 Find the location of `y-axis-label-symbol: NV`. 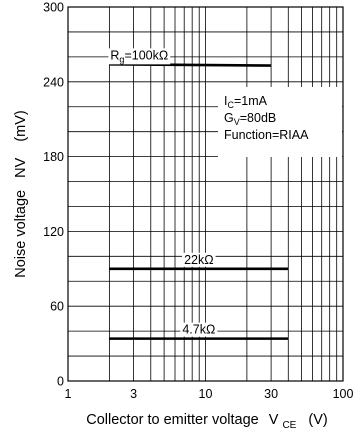

y-axis-label-symbol: NV is located at coordinates (21, 167).